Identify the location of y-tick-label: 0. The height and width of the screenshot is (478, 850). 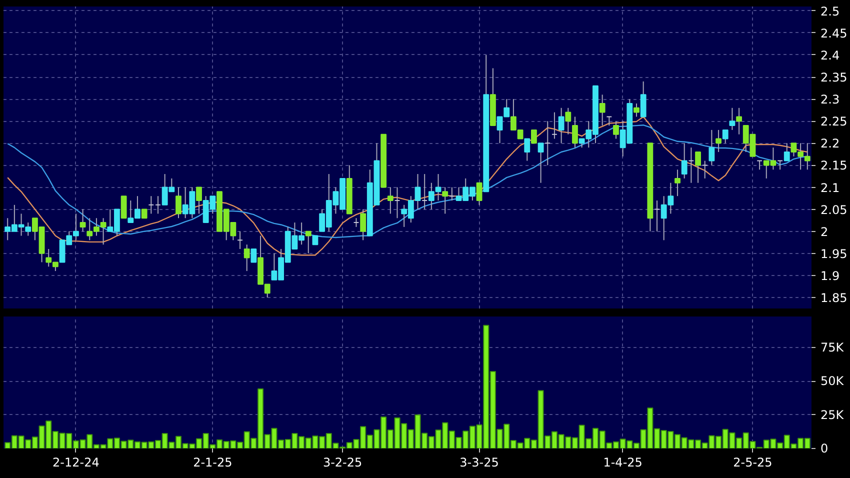
(824, 449).